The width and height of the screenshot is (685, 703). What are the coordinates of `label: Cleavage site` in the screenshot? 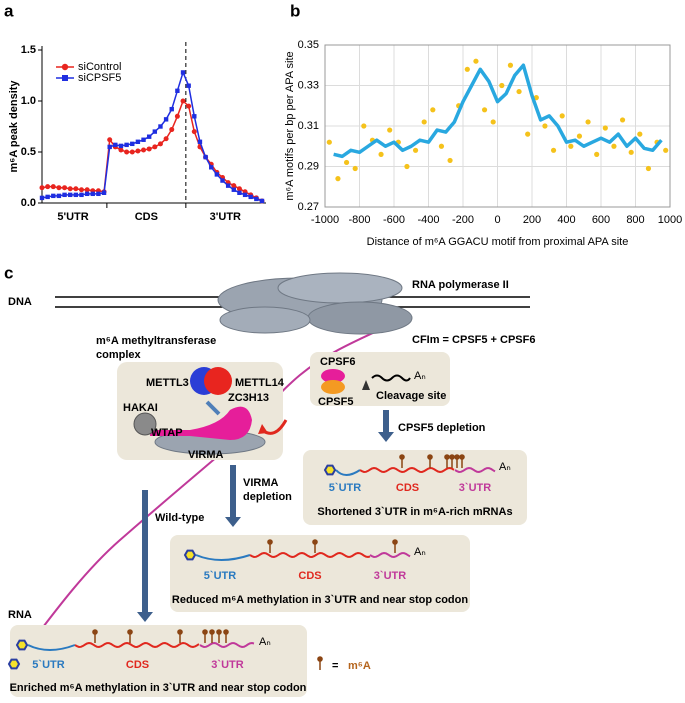 It's located at (411, 396).